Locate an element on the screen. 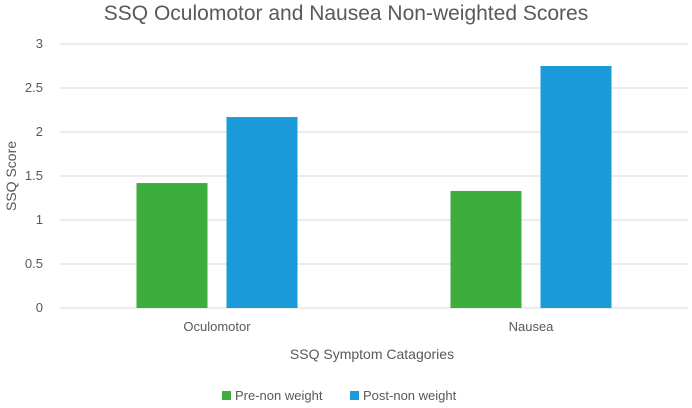  bar-oculomotor-pre is located at coordinates (172, 245).